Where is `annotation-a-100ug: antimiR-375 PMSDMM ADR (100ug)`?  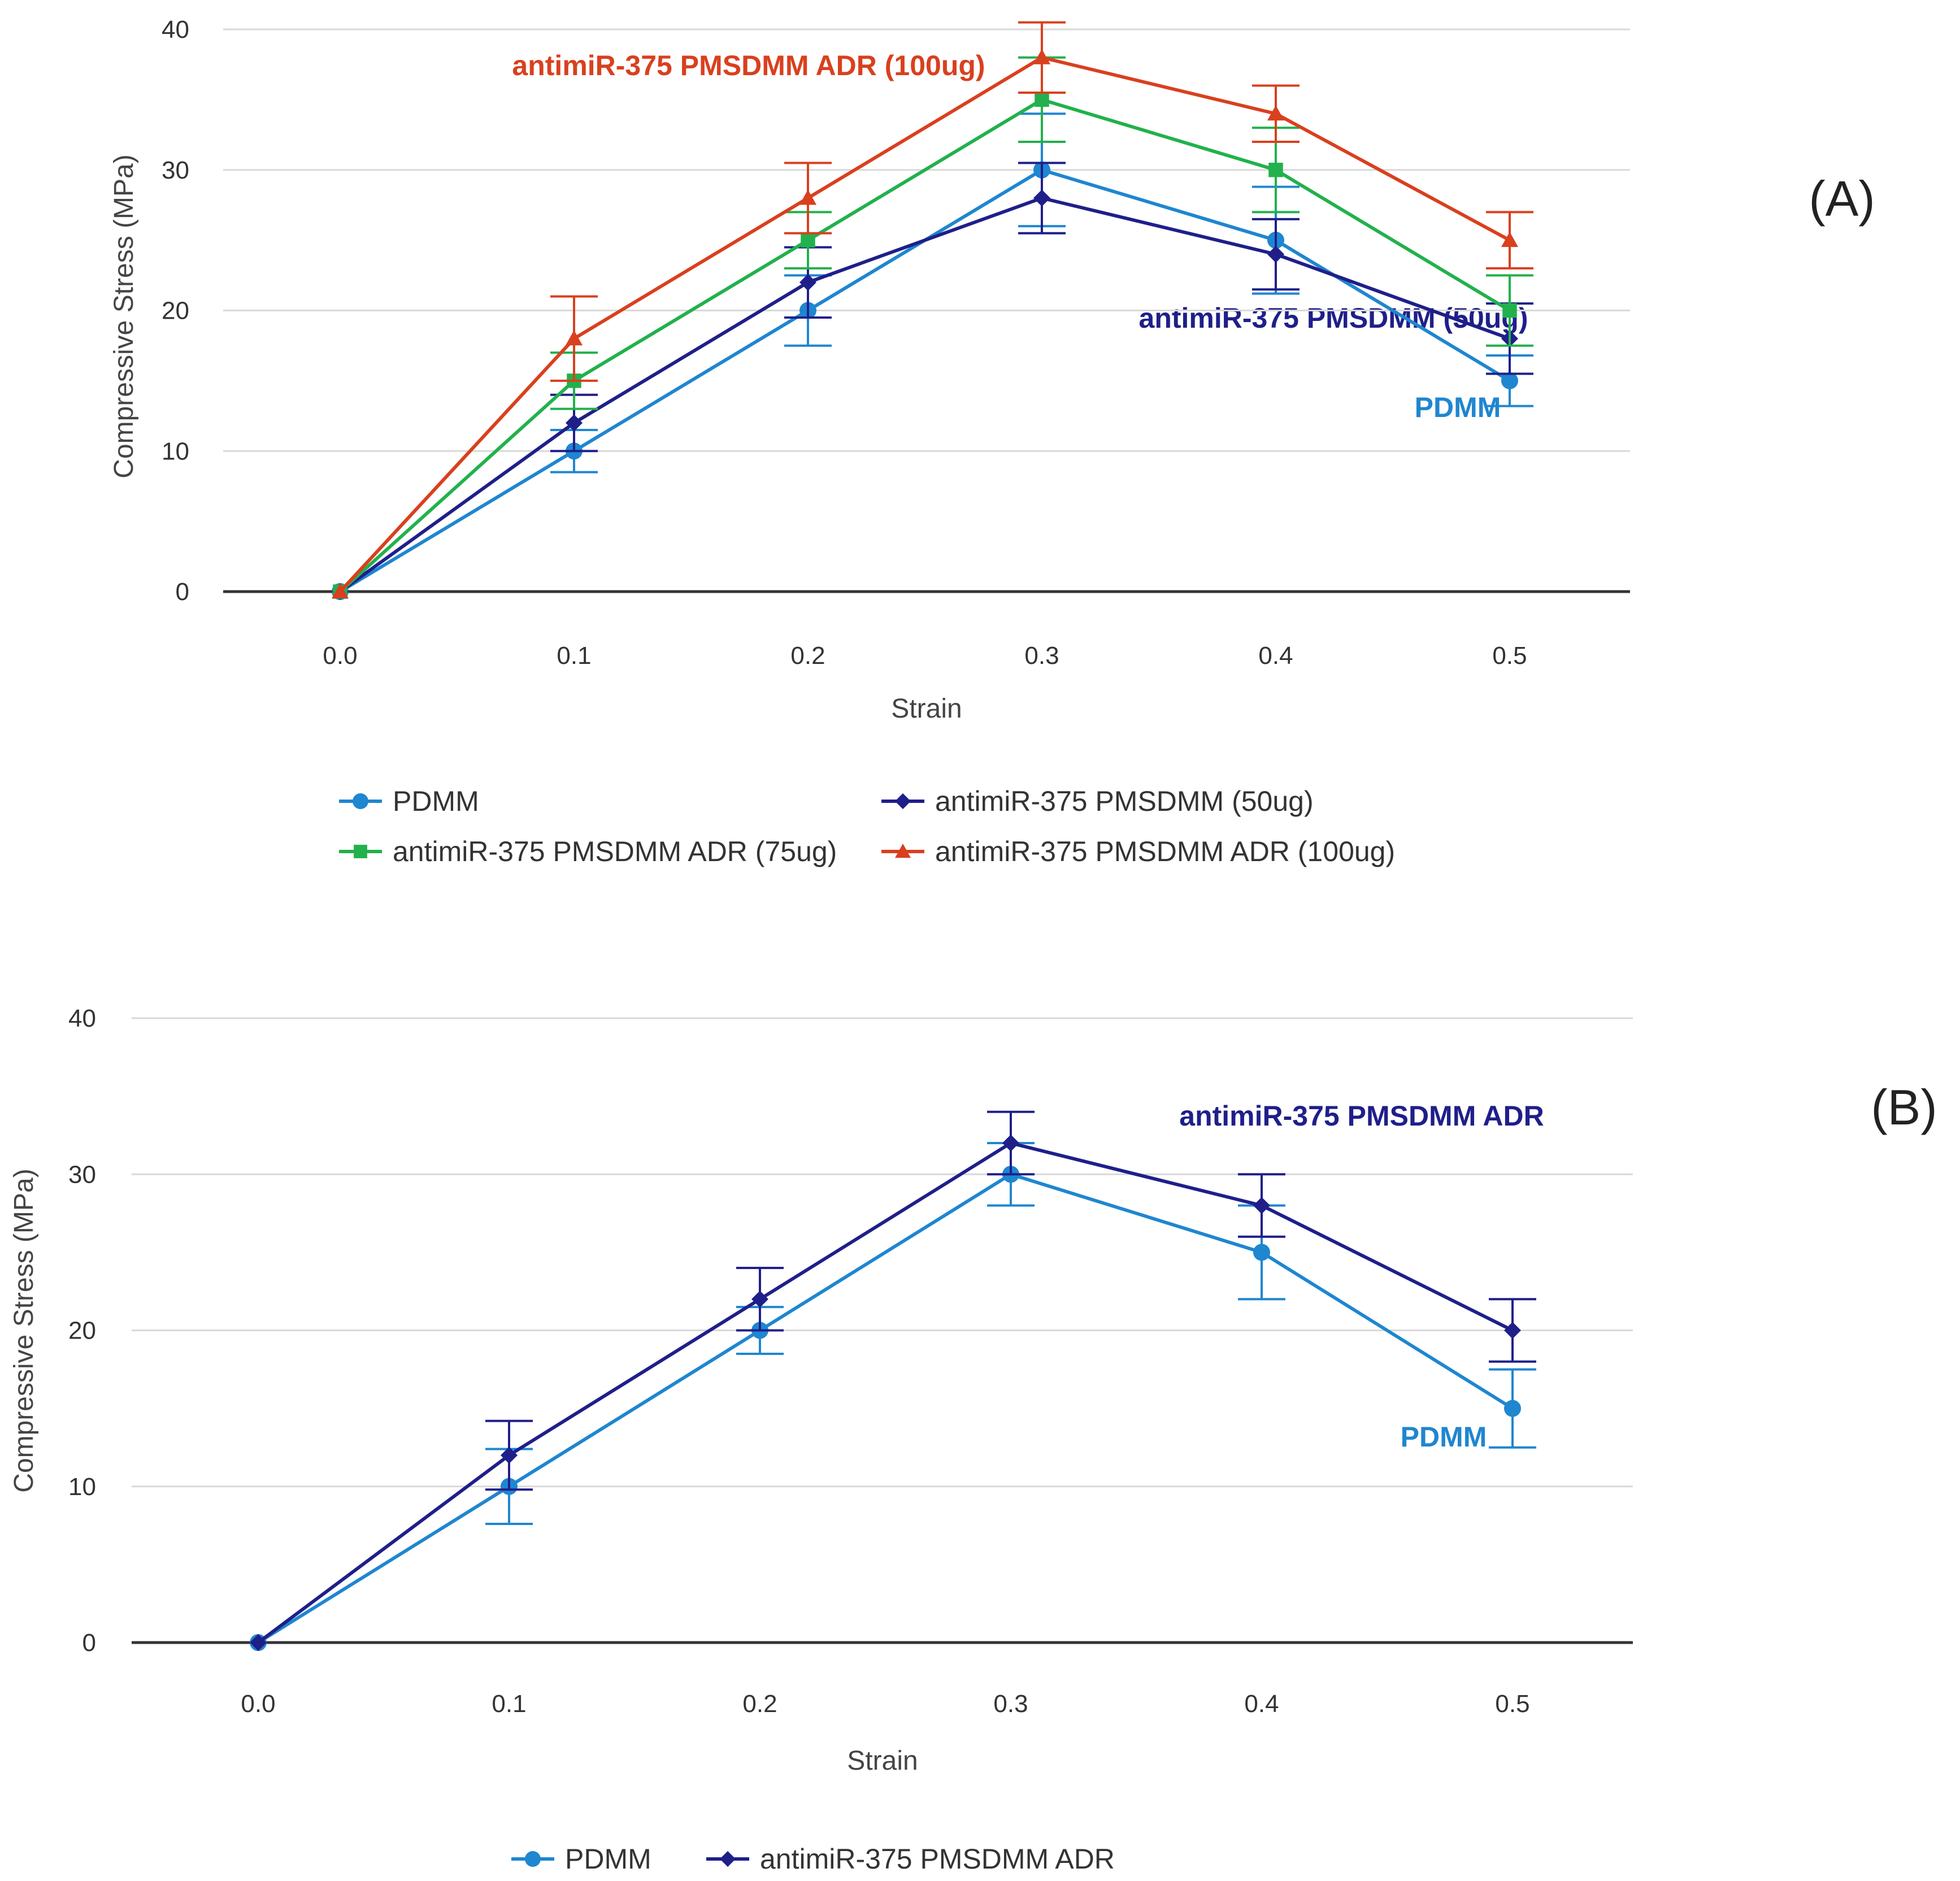
annotation-a-100ug: antimiR-375 PMSDMM ADR (100ug) is located at coordinates (748, 65).